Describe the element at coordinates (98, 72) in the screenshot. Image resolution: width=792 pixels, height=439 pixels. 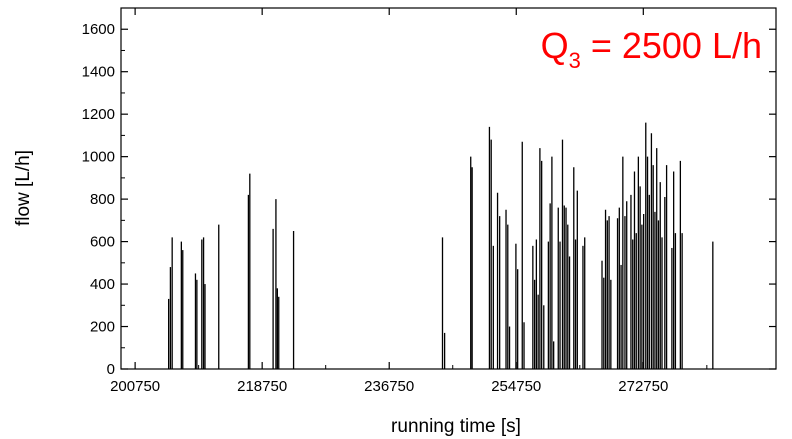
I see `y-tick-label: 1400` at that location.